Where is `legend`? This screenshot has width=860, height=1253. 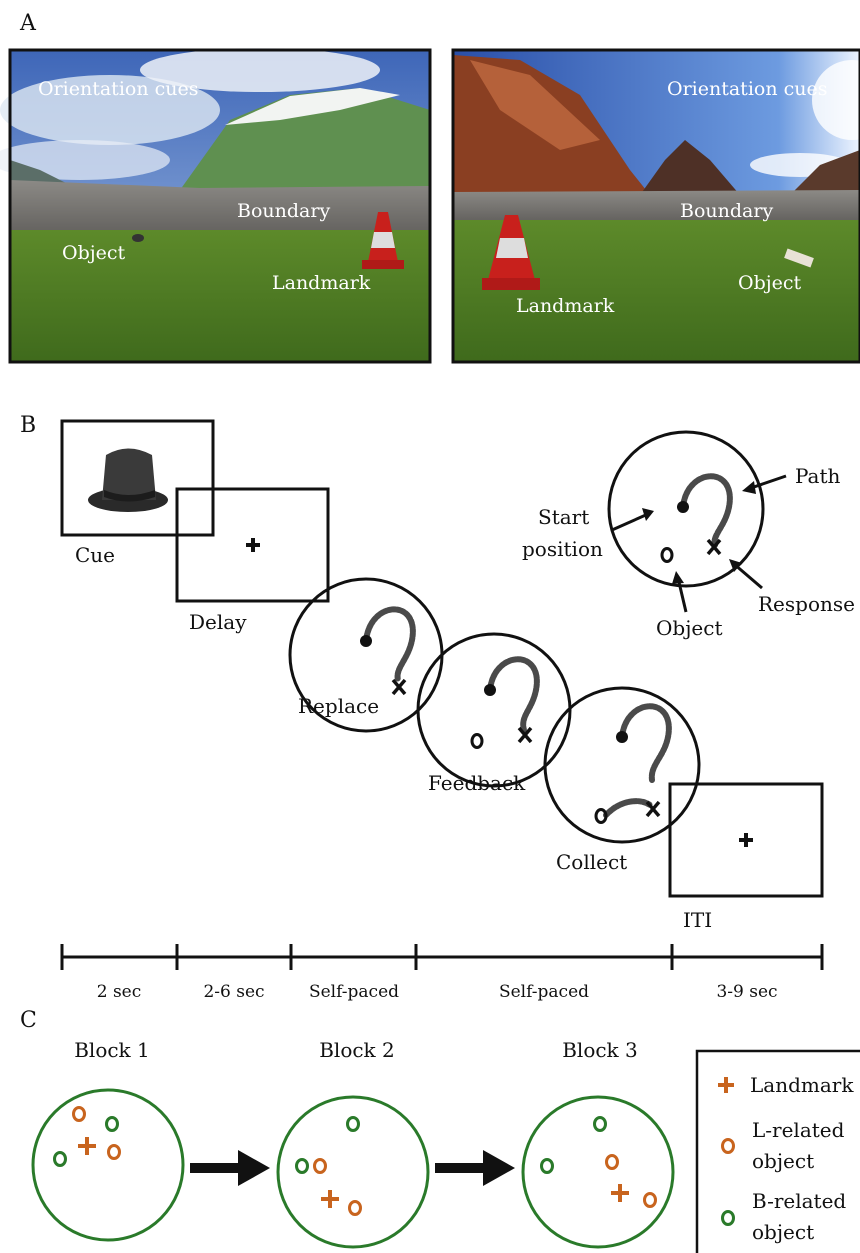 legend is located at coordinates (777, 1151).